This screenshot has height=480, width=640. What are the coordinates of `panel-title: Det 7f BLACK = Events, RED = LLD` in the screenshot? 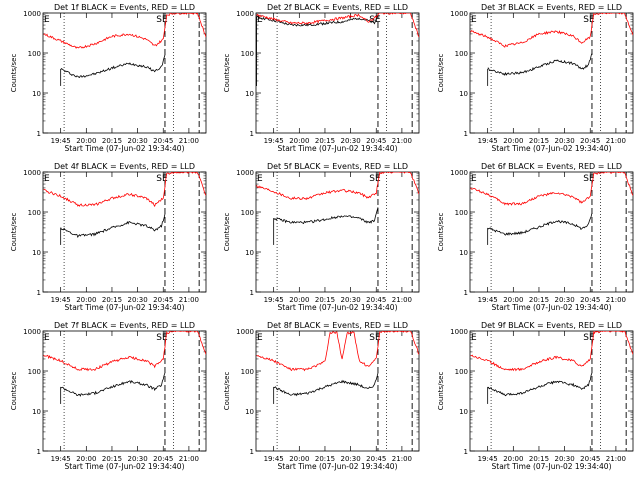 It's located at (124, 325).